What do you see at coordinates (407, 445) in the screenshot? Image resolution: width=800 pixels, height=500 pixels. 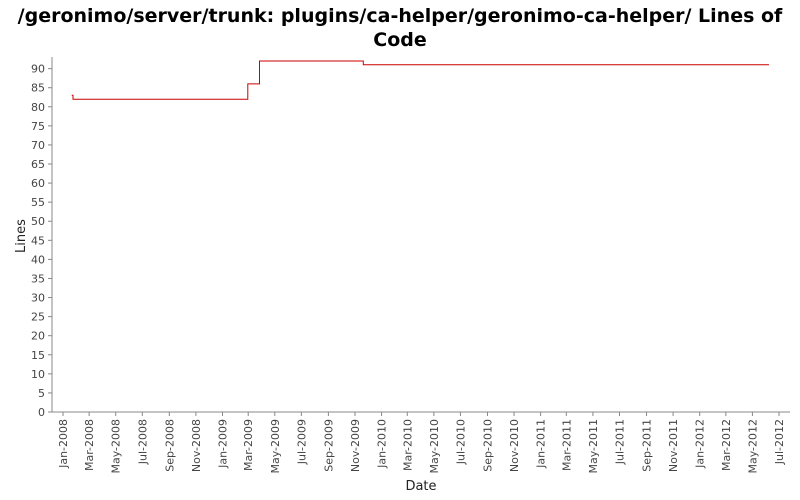 I see `x-tick-label: Mar-2010` at bounding box center [407, 445].